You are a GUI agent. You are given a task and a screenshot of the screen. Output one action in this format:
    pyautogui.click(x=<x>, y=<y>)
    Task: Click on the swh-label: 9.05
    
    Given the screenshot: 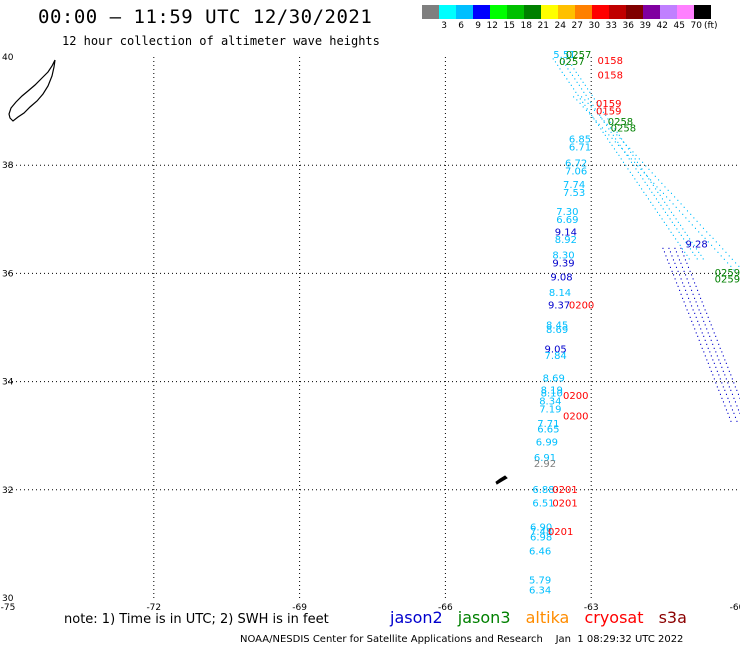 What is the action you would take?
    pyautogui.click(x=556, y=349)
    